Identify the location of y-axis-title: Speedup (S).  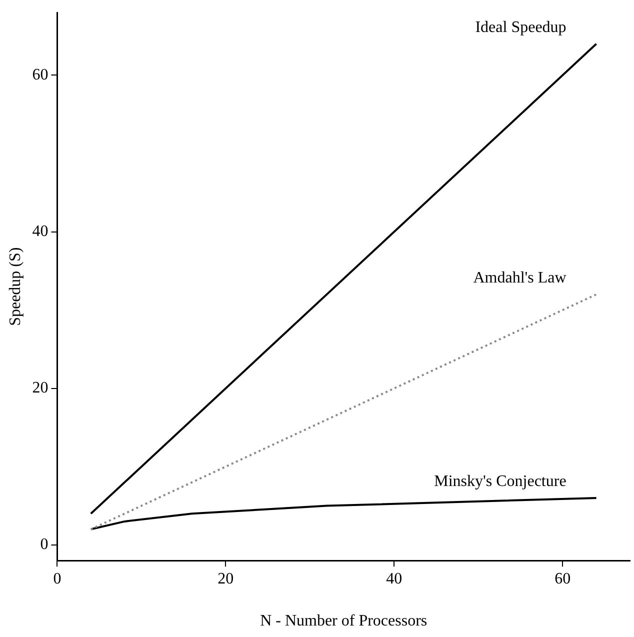
(15, 286).